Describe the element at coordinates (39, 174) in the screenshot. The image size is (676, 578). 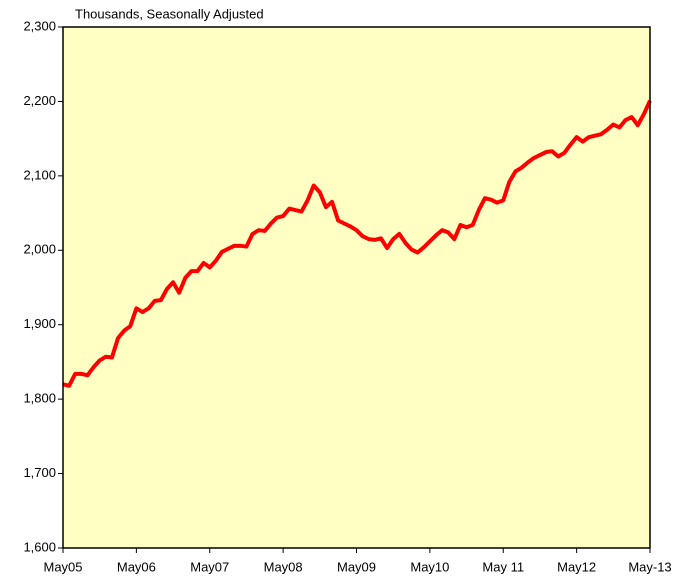
I see `y-tick-label: 2,100` at that location.